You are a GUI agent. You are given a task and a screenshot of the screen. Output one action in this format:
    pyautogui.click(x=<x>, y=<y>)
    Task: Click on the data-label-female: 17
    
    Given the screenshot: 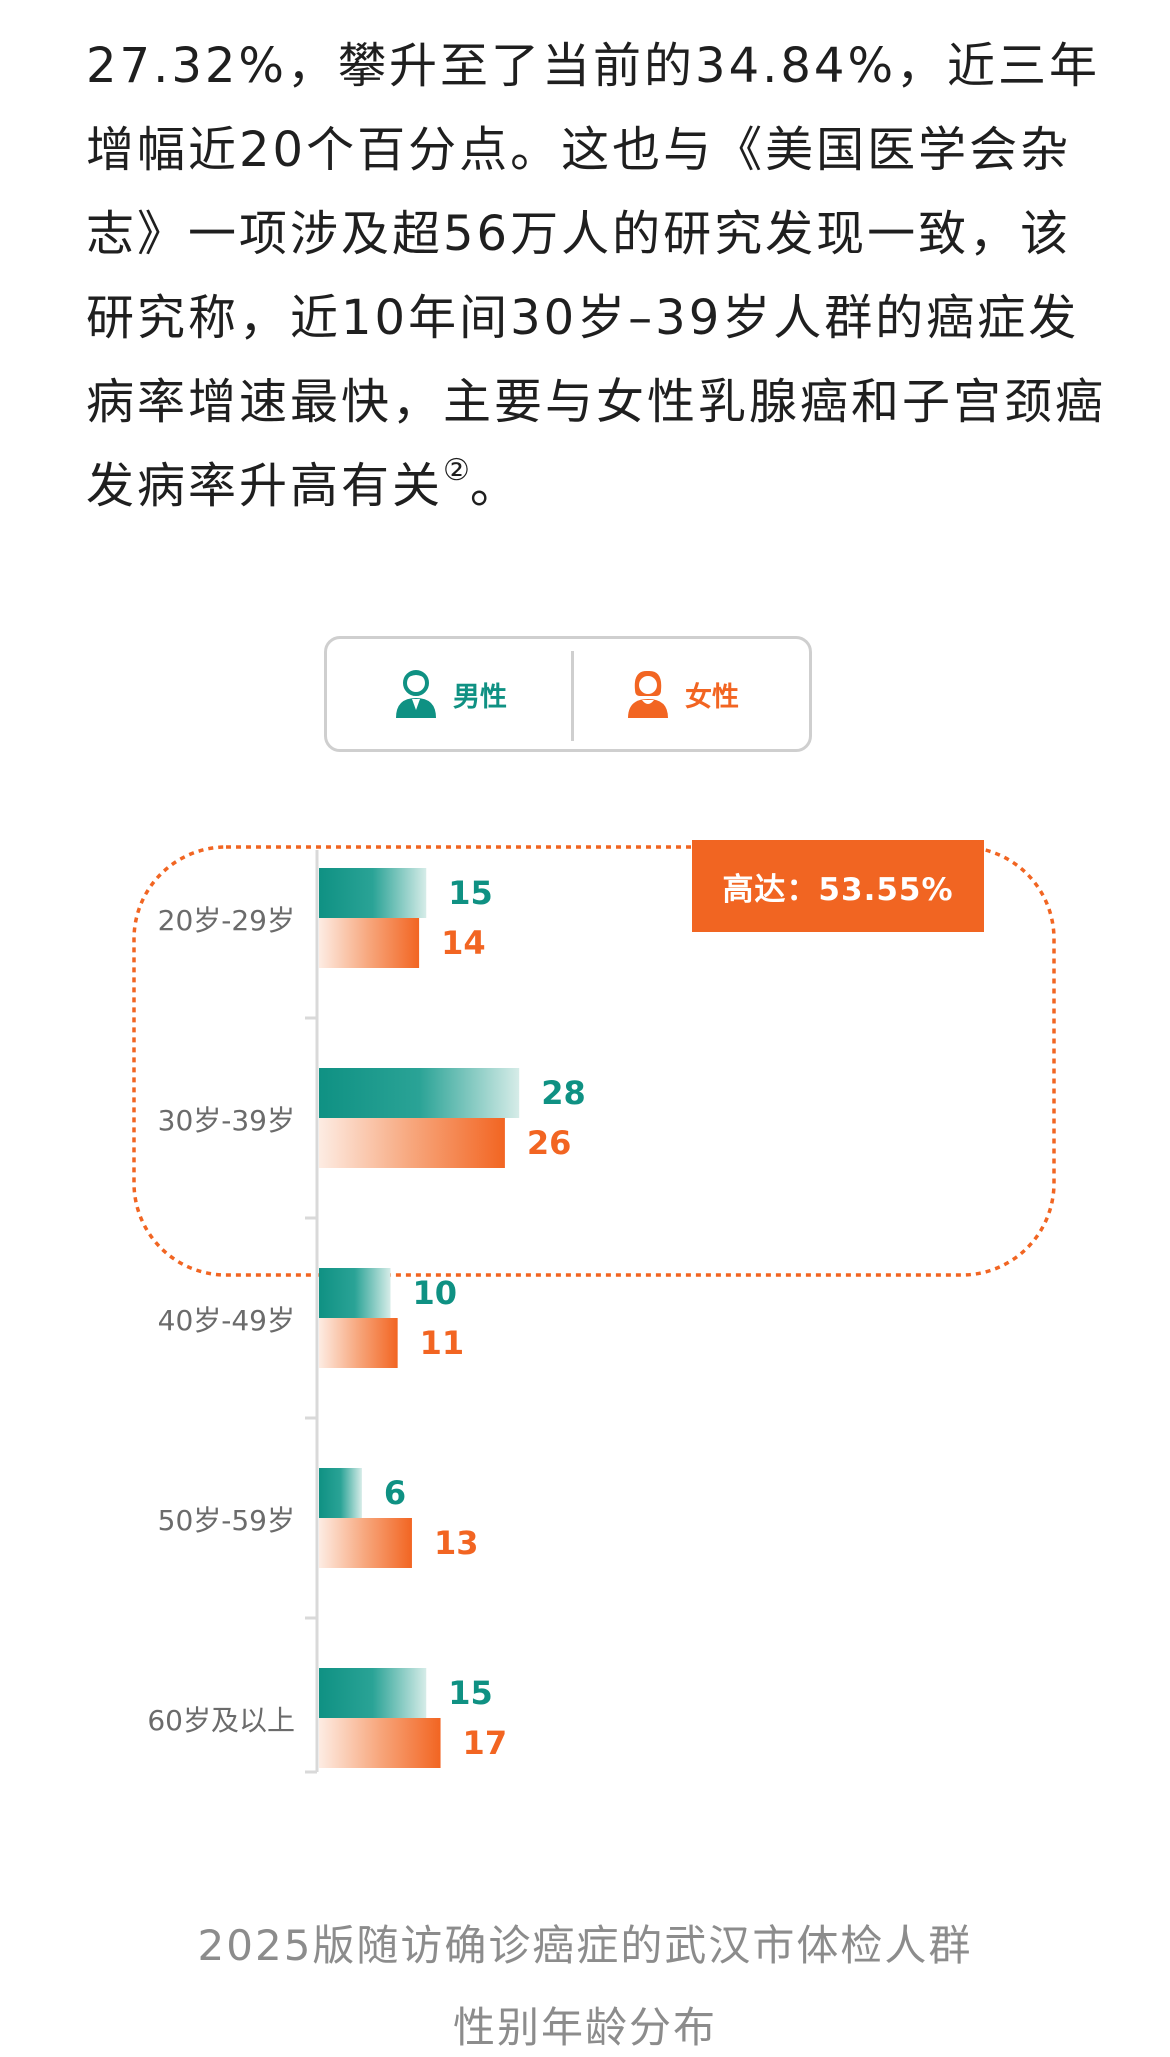 What is the action you would take?
    pyautogui.click(x=485, y=1743)
    